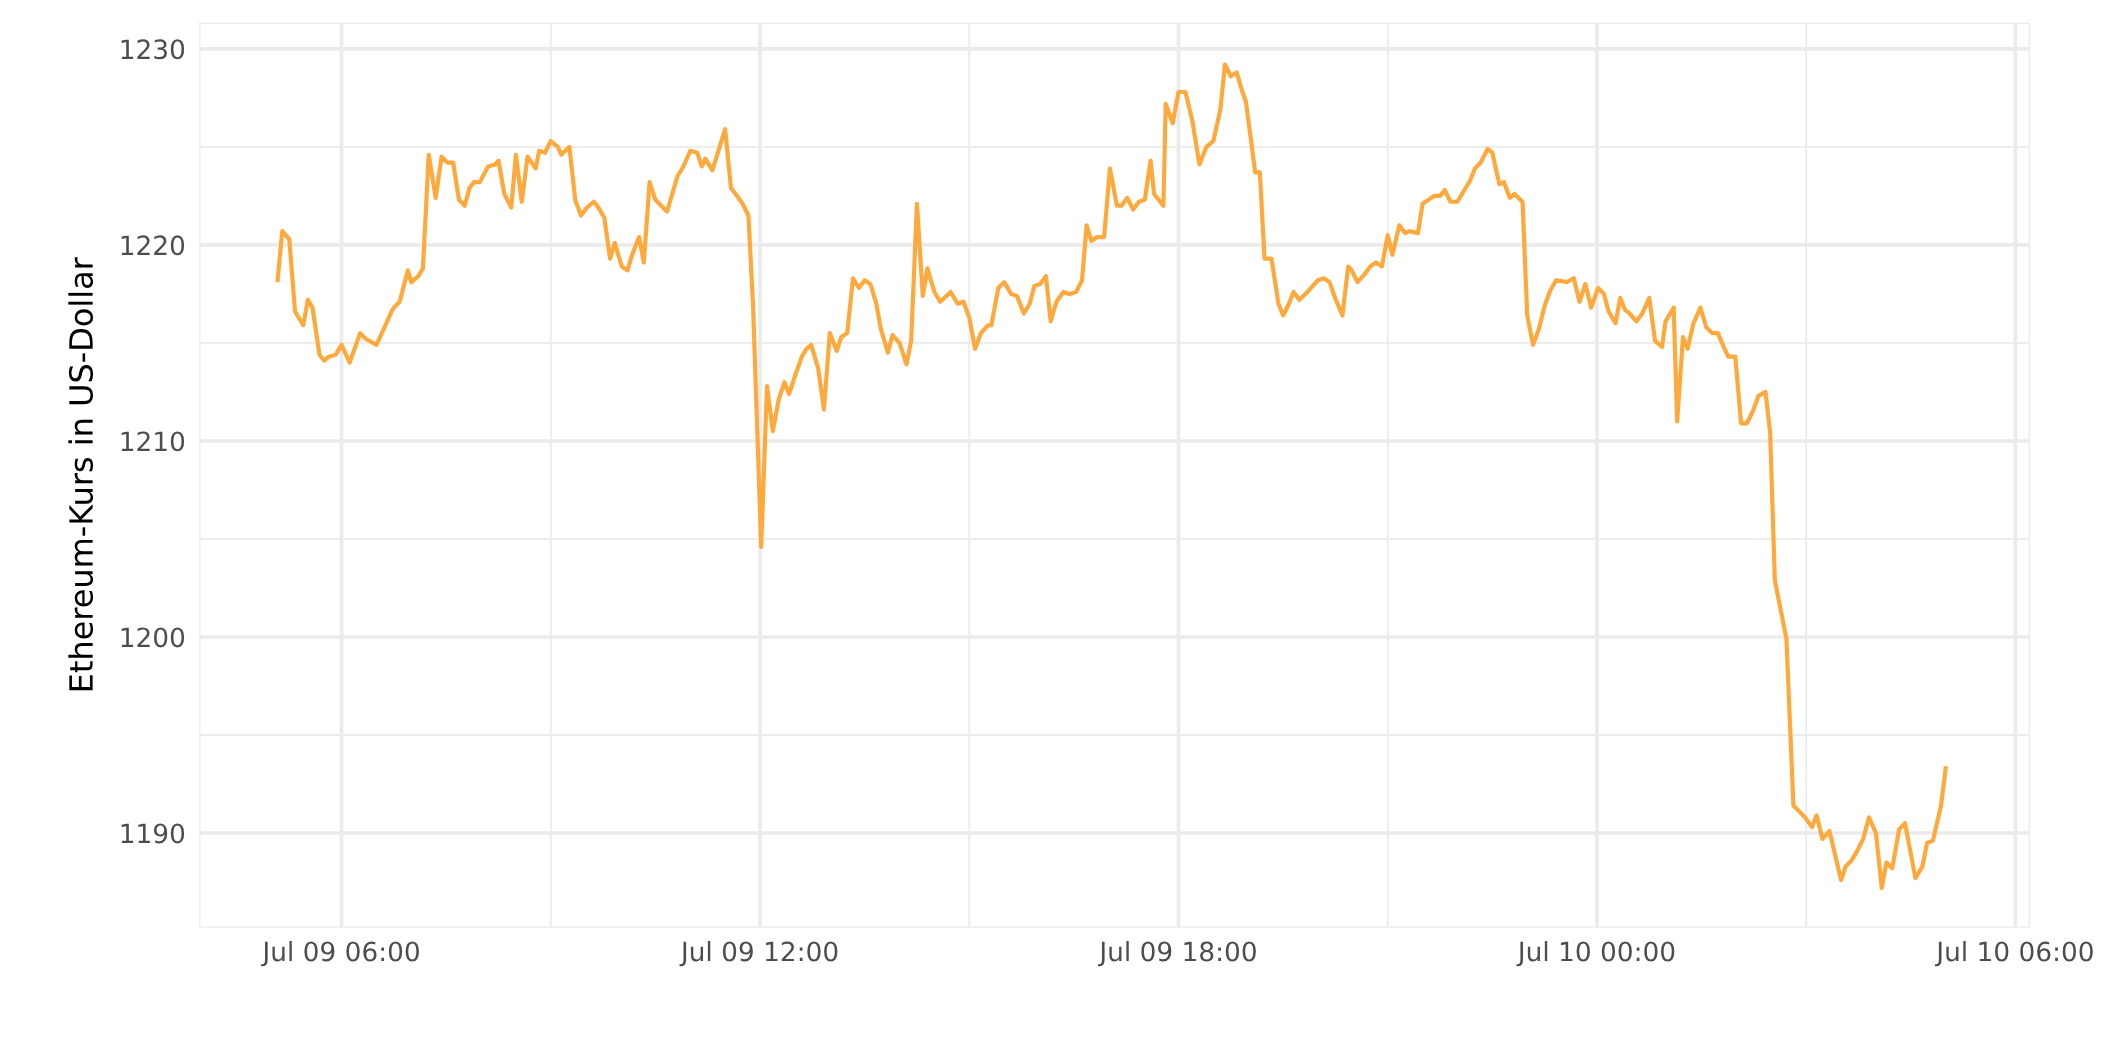 This screenshot has width=2125, height=1062. I want to click on y-axis-title: Ethereum-Kurs in US-Dollar, so click(81, 474).